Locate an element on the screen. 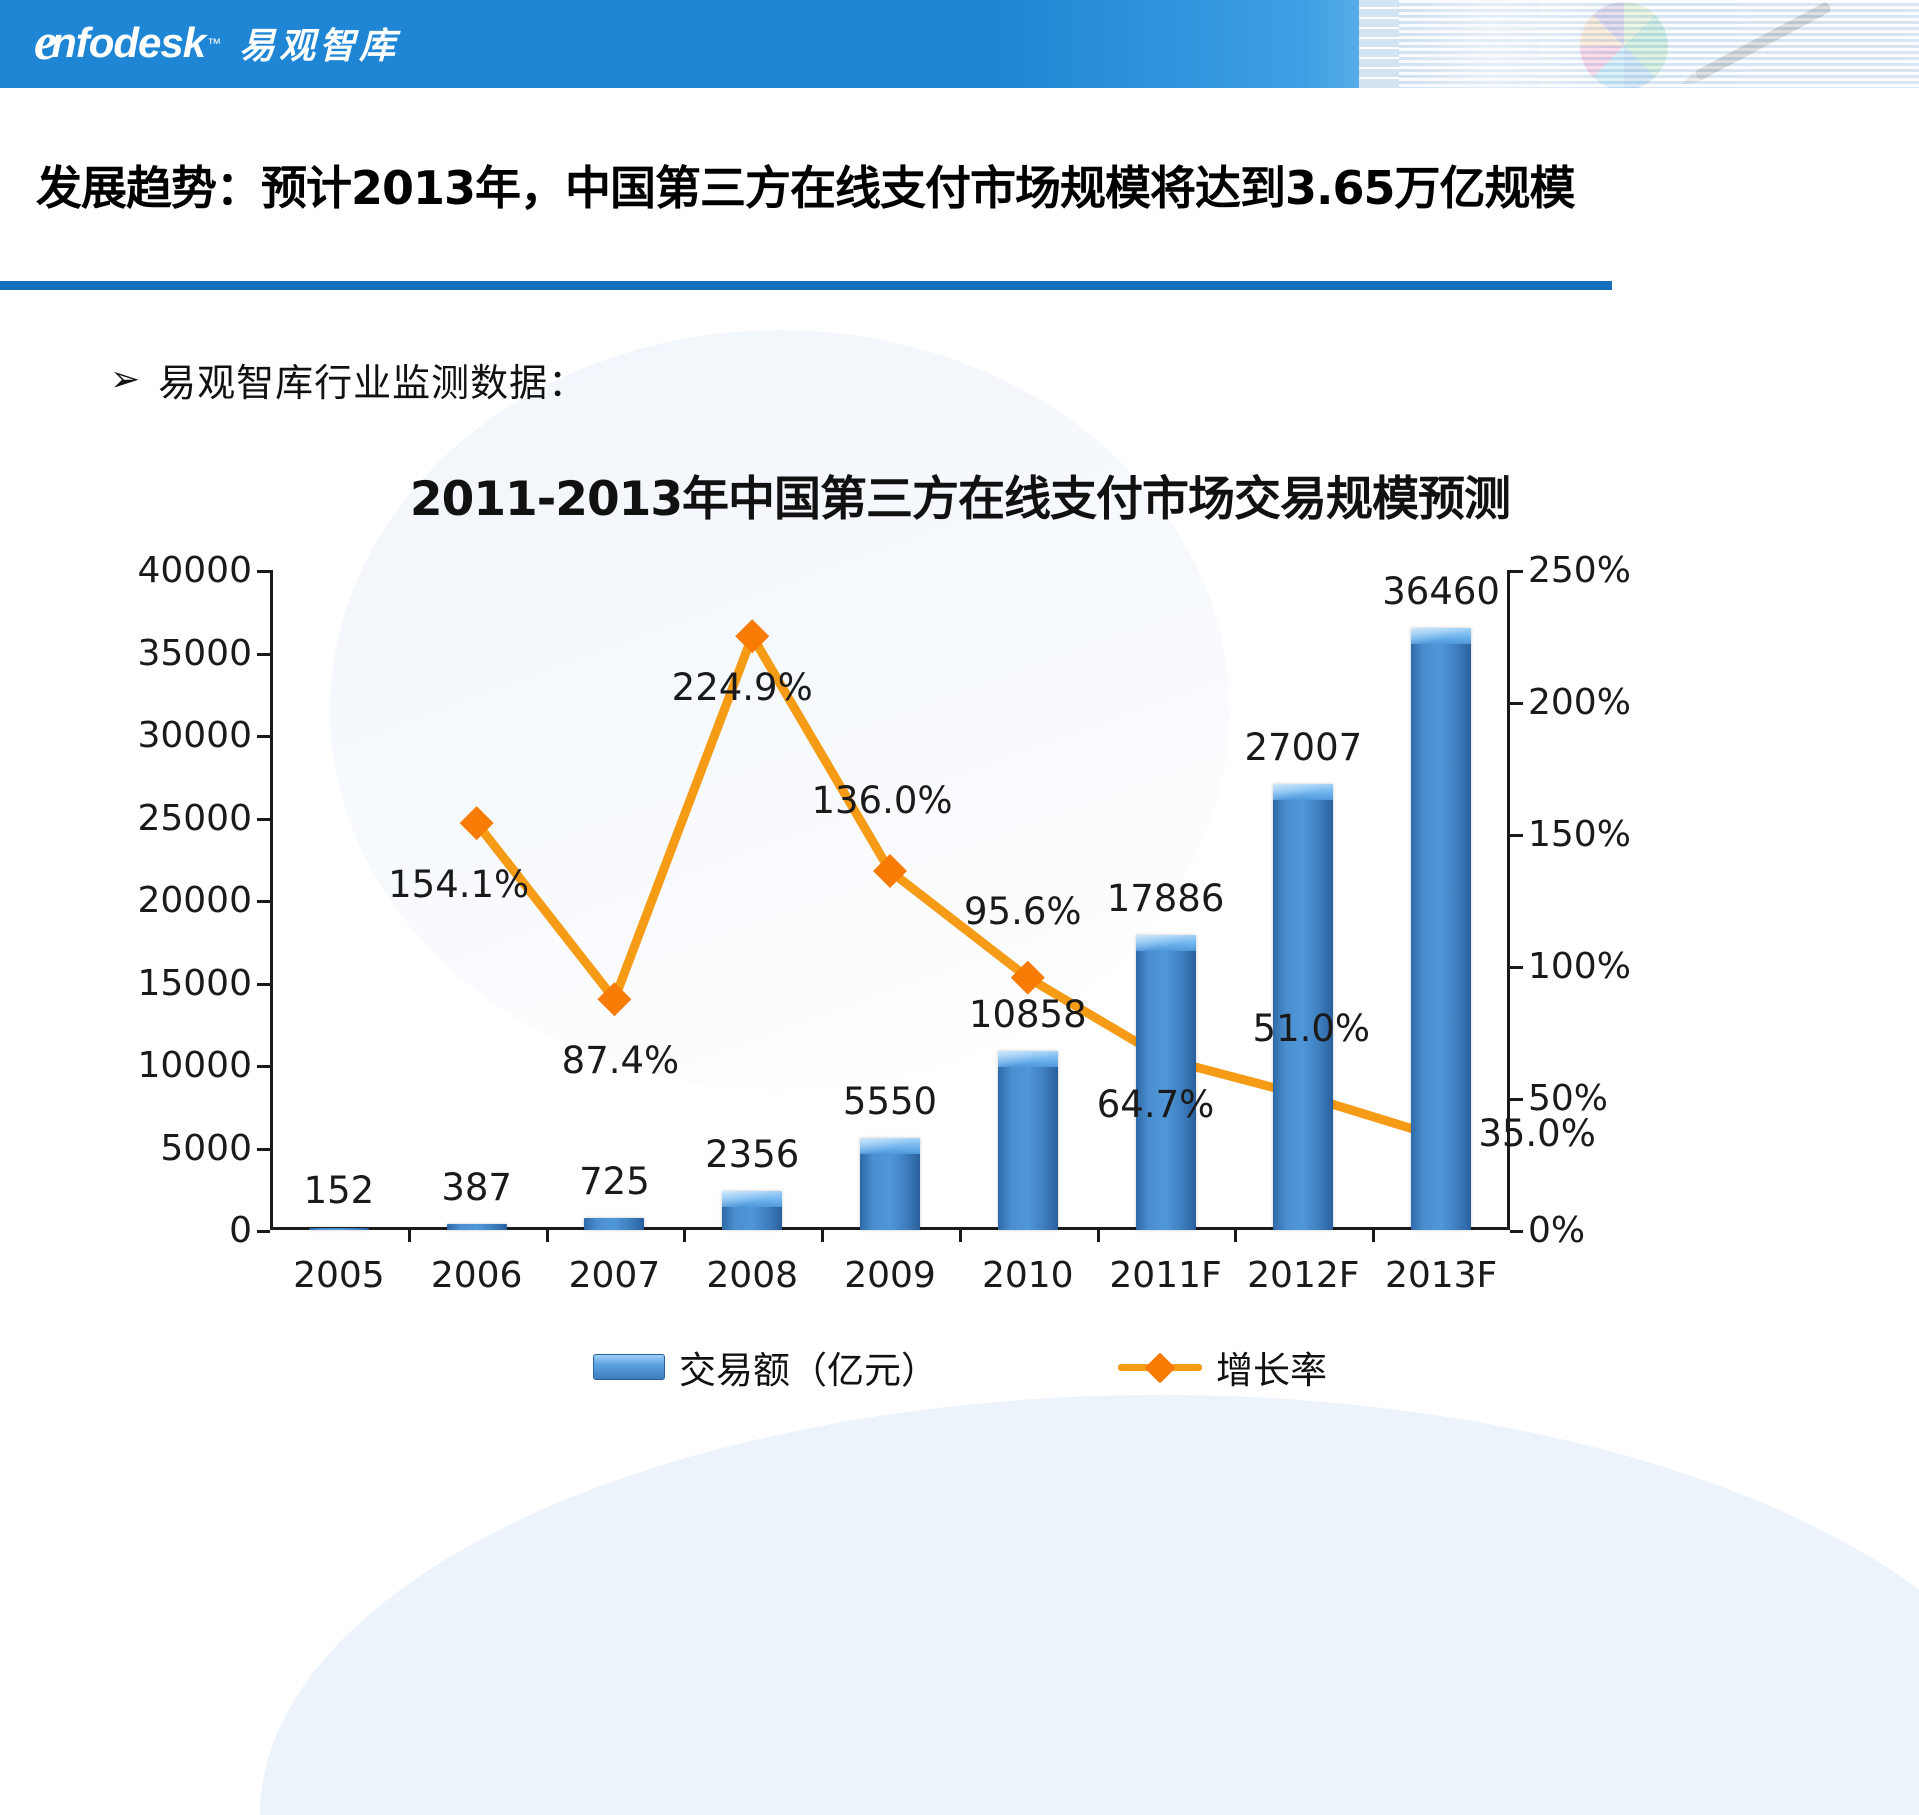 The height and width of the screenshot is (1815, 1919). growth-rate-value-label: 64.7% is located at coordinates (1155, 1105).